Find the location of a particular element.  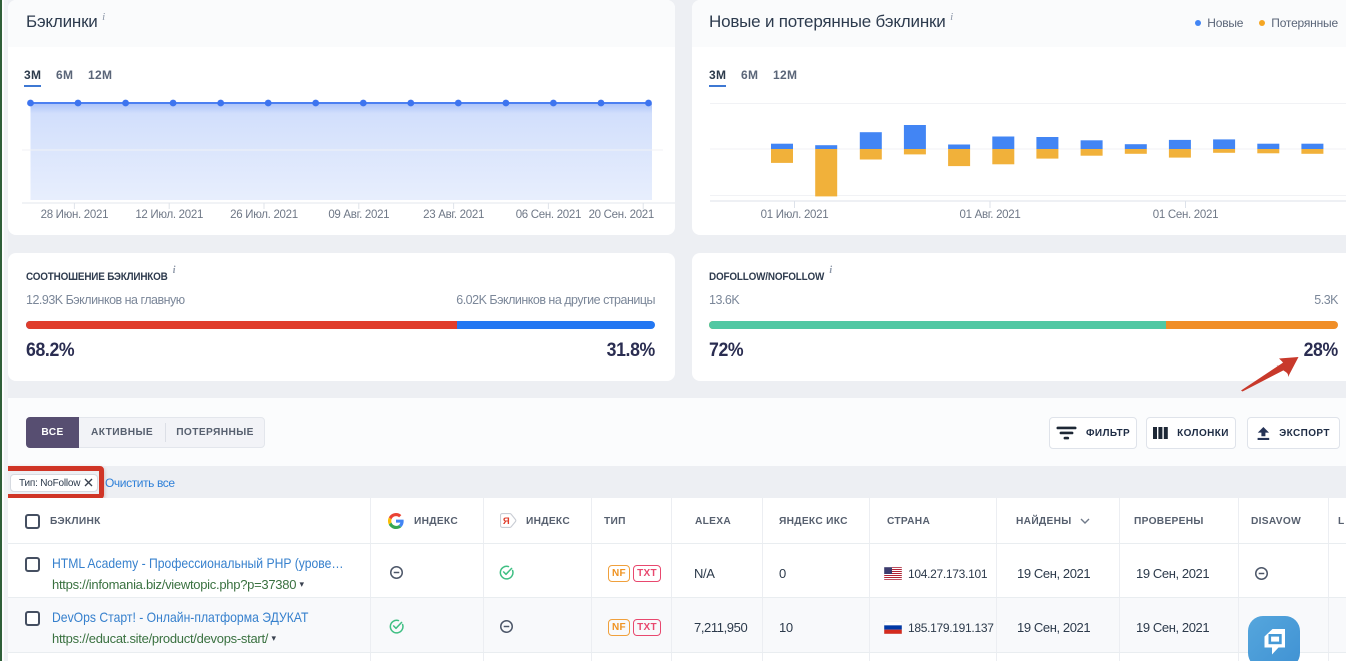

svg-text: 01 Авг. 2021 is located at coordinates (990, 215).